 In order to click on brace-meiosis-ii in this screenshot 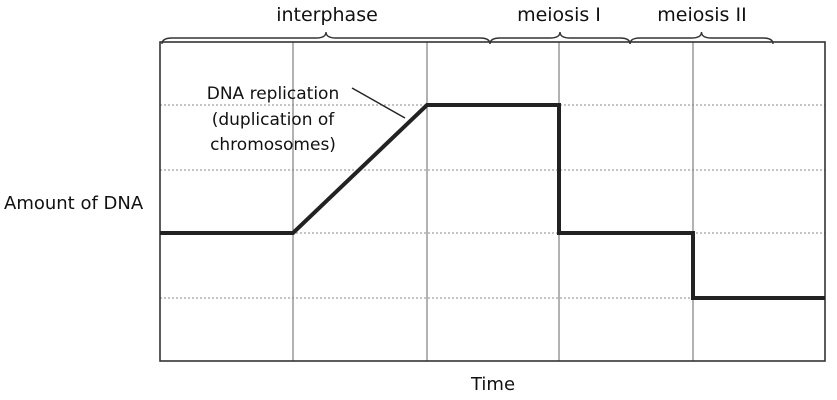, I will do `click(701, 38)`.